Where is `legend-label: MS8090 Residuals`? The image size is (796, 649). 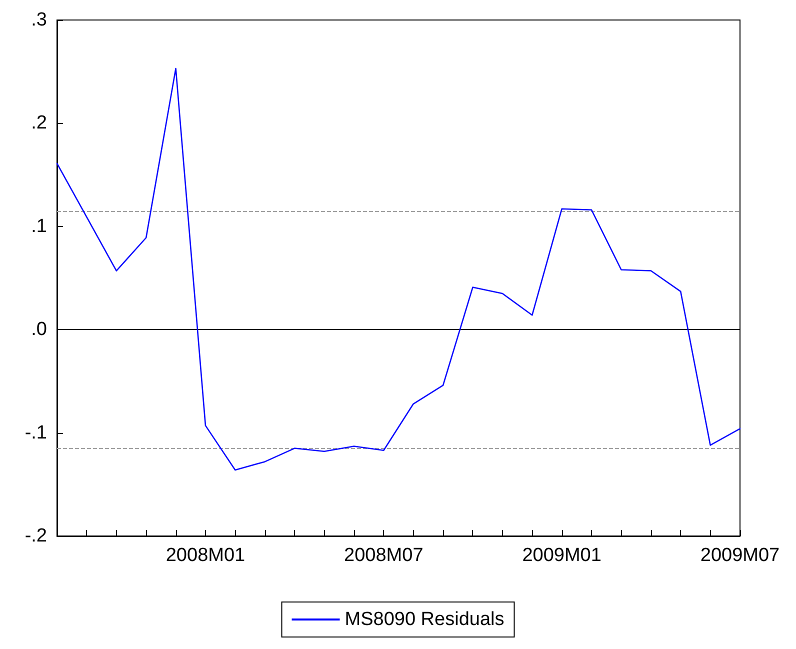
legend-label: MS8090 Residuals is located at coordinates (424, 619).